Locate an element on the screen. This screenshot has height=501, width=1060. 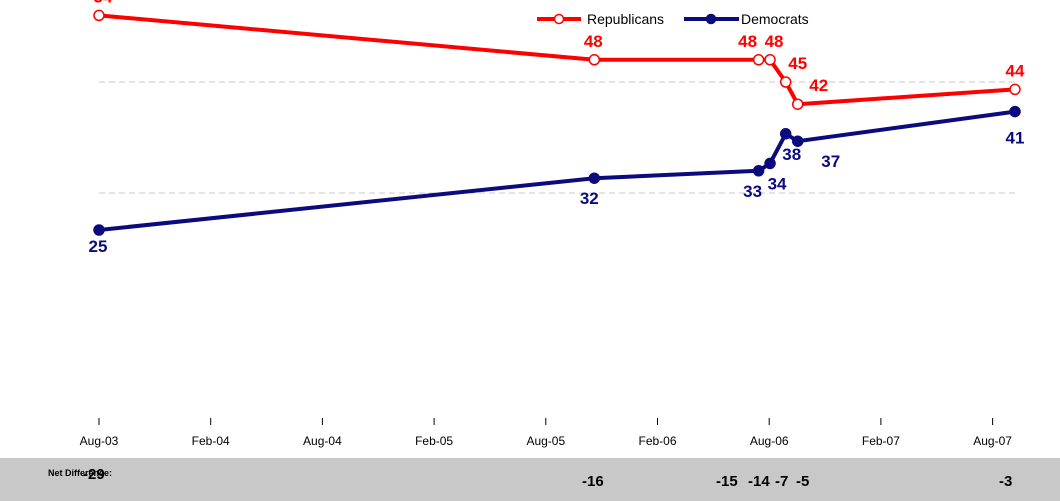
net-difference-label-text: Net Difference: is located at coordinates (80, 473).